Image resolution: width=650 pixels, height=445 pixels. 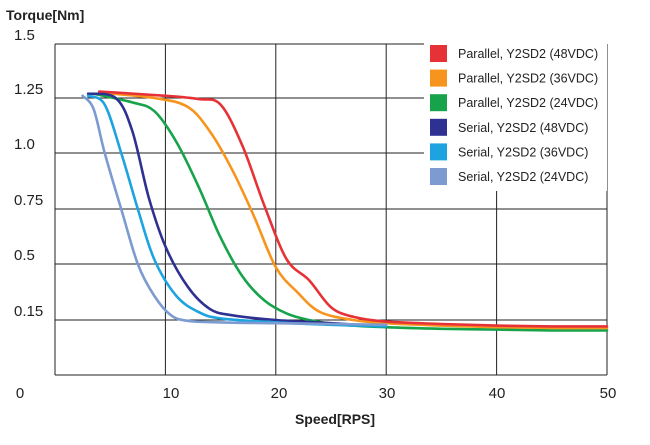 What do you see at coordinates (316, 393) in the screenshot?
I see `x-tick-labels: 0 10 20 30 40 50` at bounding box center [316, 393].